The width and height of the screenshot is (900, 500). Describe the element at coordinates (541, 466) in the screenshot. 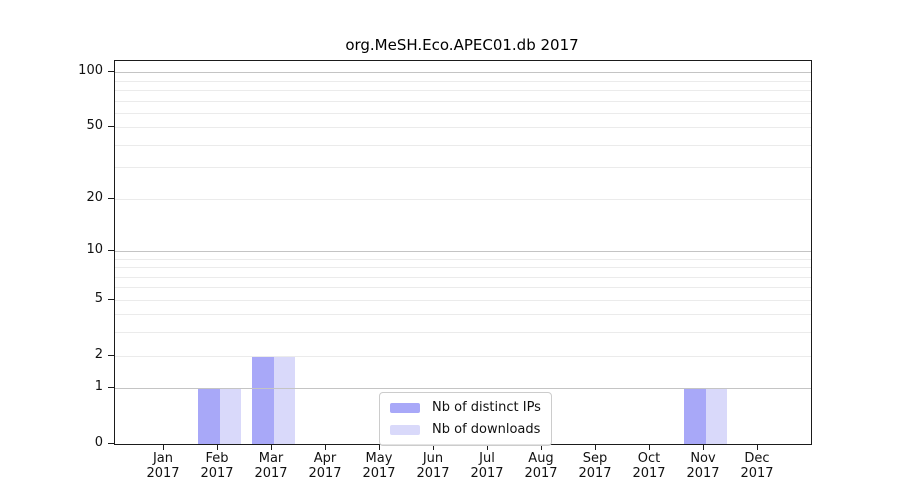

I see `x-tick-label: Aug 2017` at that location.